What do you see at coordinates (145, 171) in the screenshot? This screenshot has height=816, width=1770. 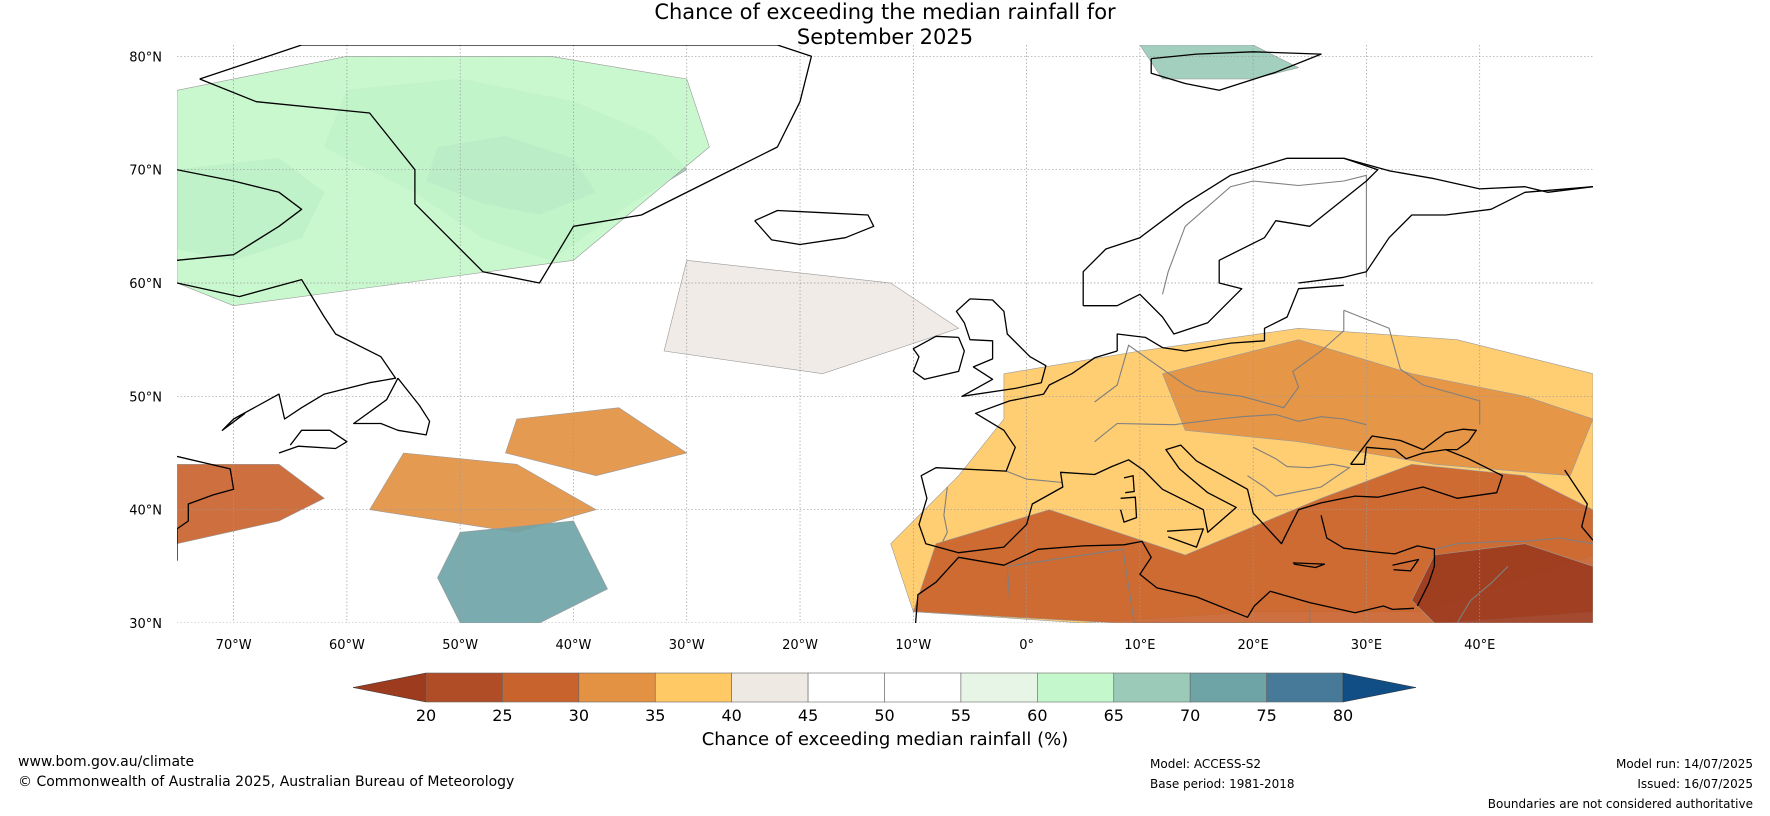 I see `lat-tick-label: 70°N` at bounding box center [145, 171].